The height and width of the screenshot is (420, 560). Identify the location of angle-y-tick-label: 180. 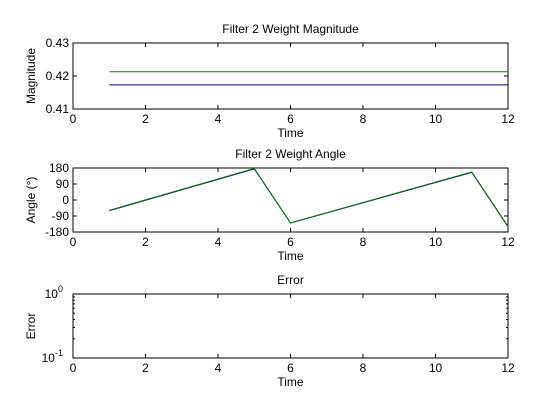
(59, 168).